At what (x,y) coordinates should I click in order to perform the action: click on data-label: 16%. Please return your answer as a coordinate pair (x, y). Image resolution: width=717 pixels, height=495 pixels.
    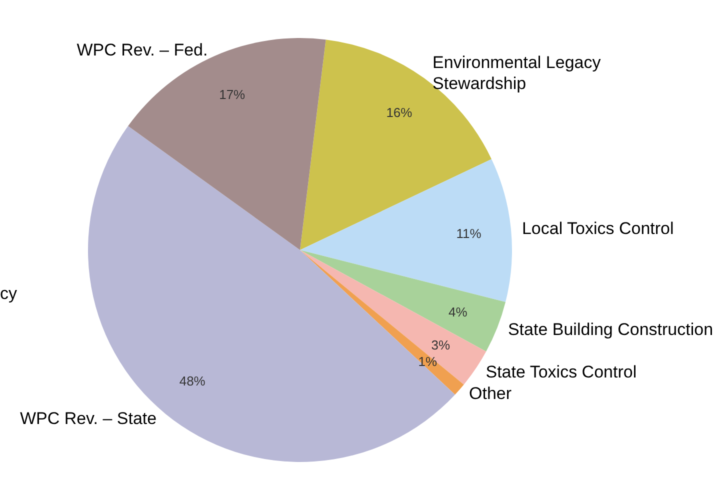
    Looking at the image, I should click on (399, 112).